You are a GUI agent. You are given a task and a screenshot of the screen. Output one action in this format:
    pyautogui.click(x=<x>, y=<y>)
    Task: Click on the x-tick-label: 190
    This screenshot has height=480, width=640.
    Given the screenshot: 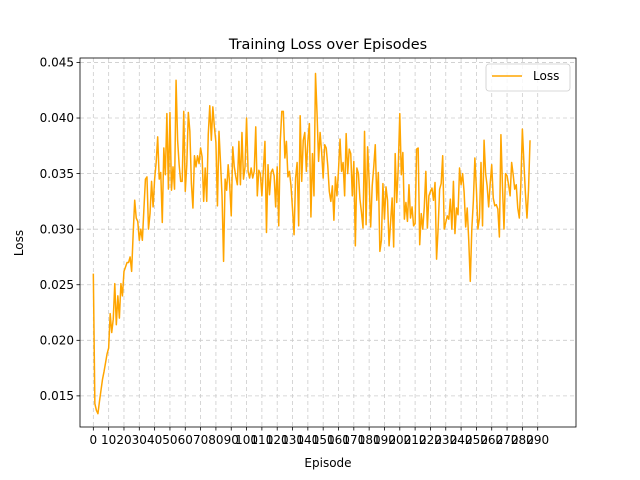 What is the action you would take?
    pyautogui.click(x=384, y=440)
    